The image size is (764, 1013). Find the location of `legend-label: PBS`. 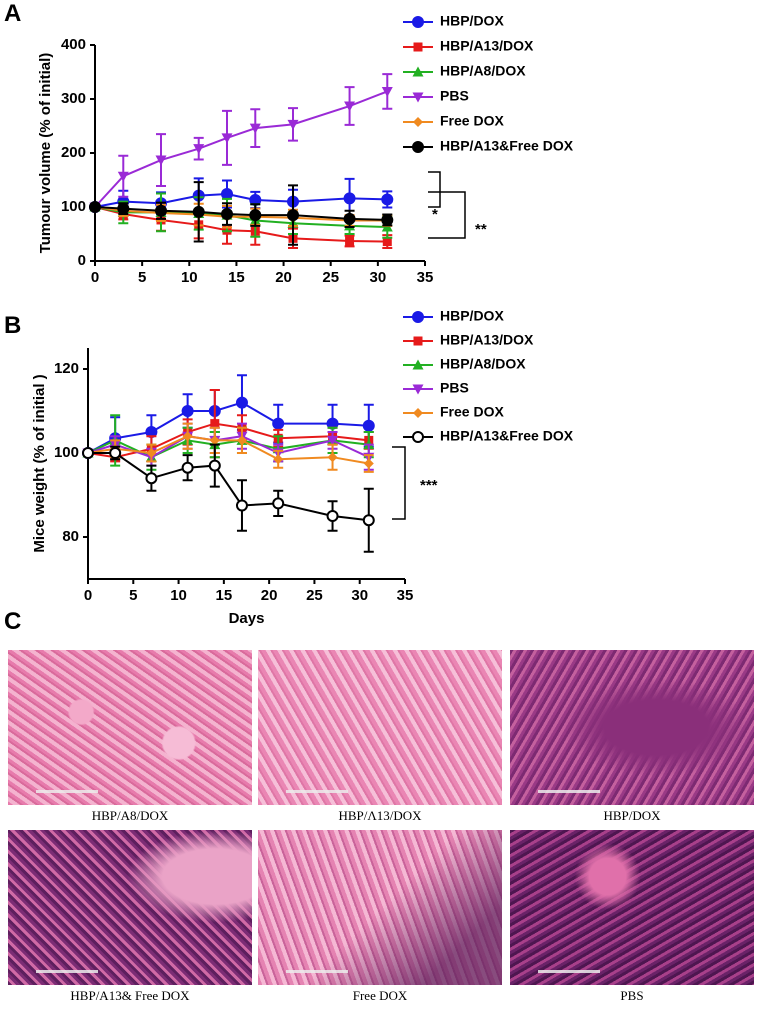

legend-label: PBS is located at coordinates (454, 96).